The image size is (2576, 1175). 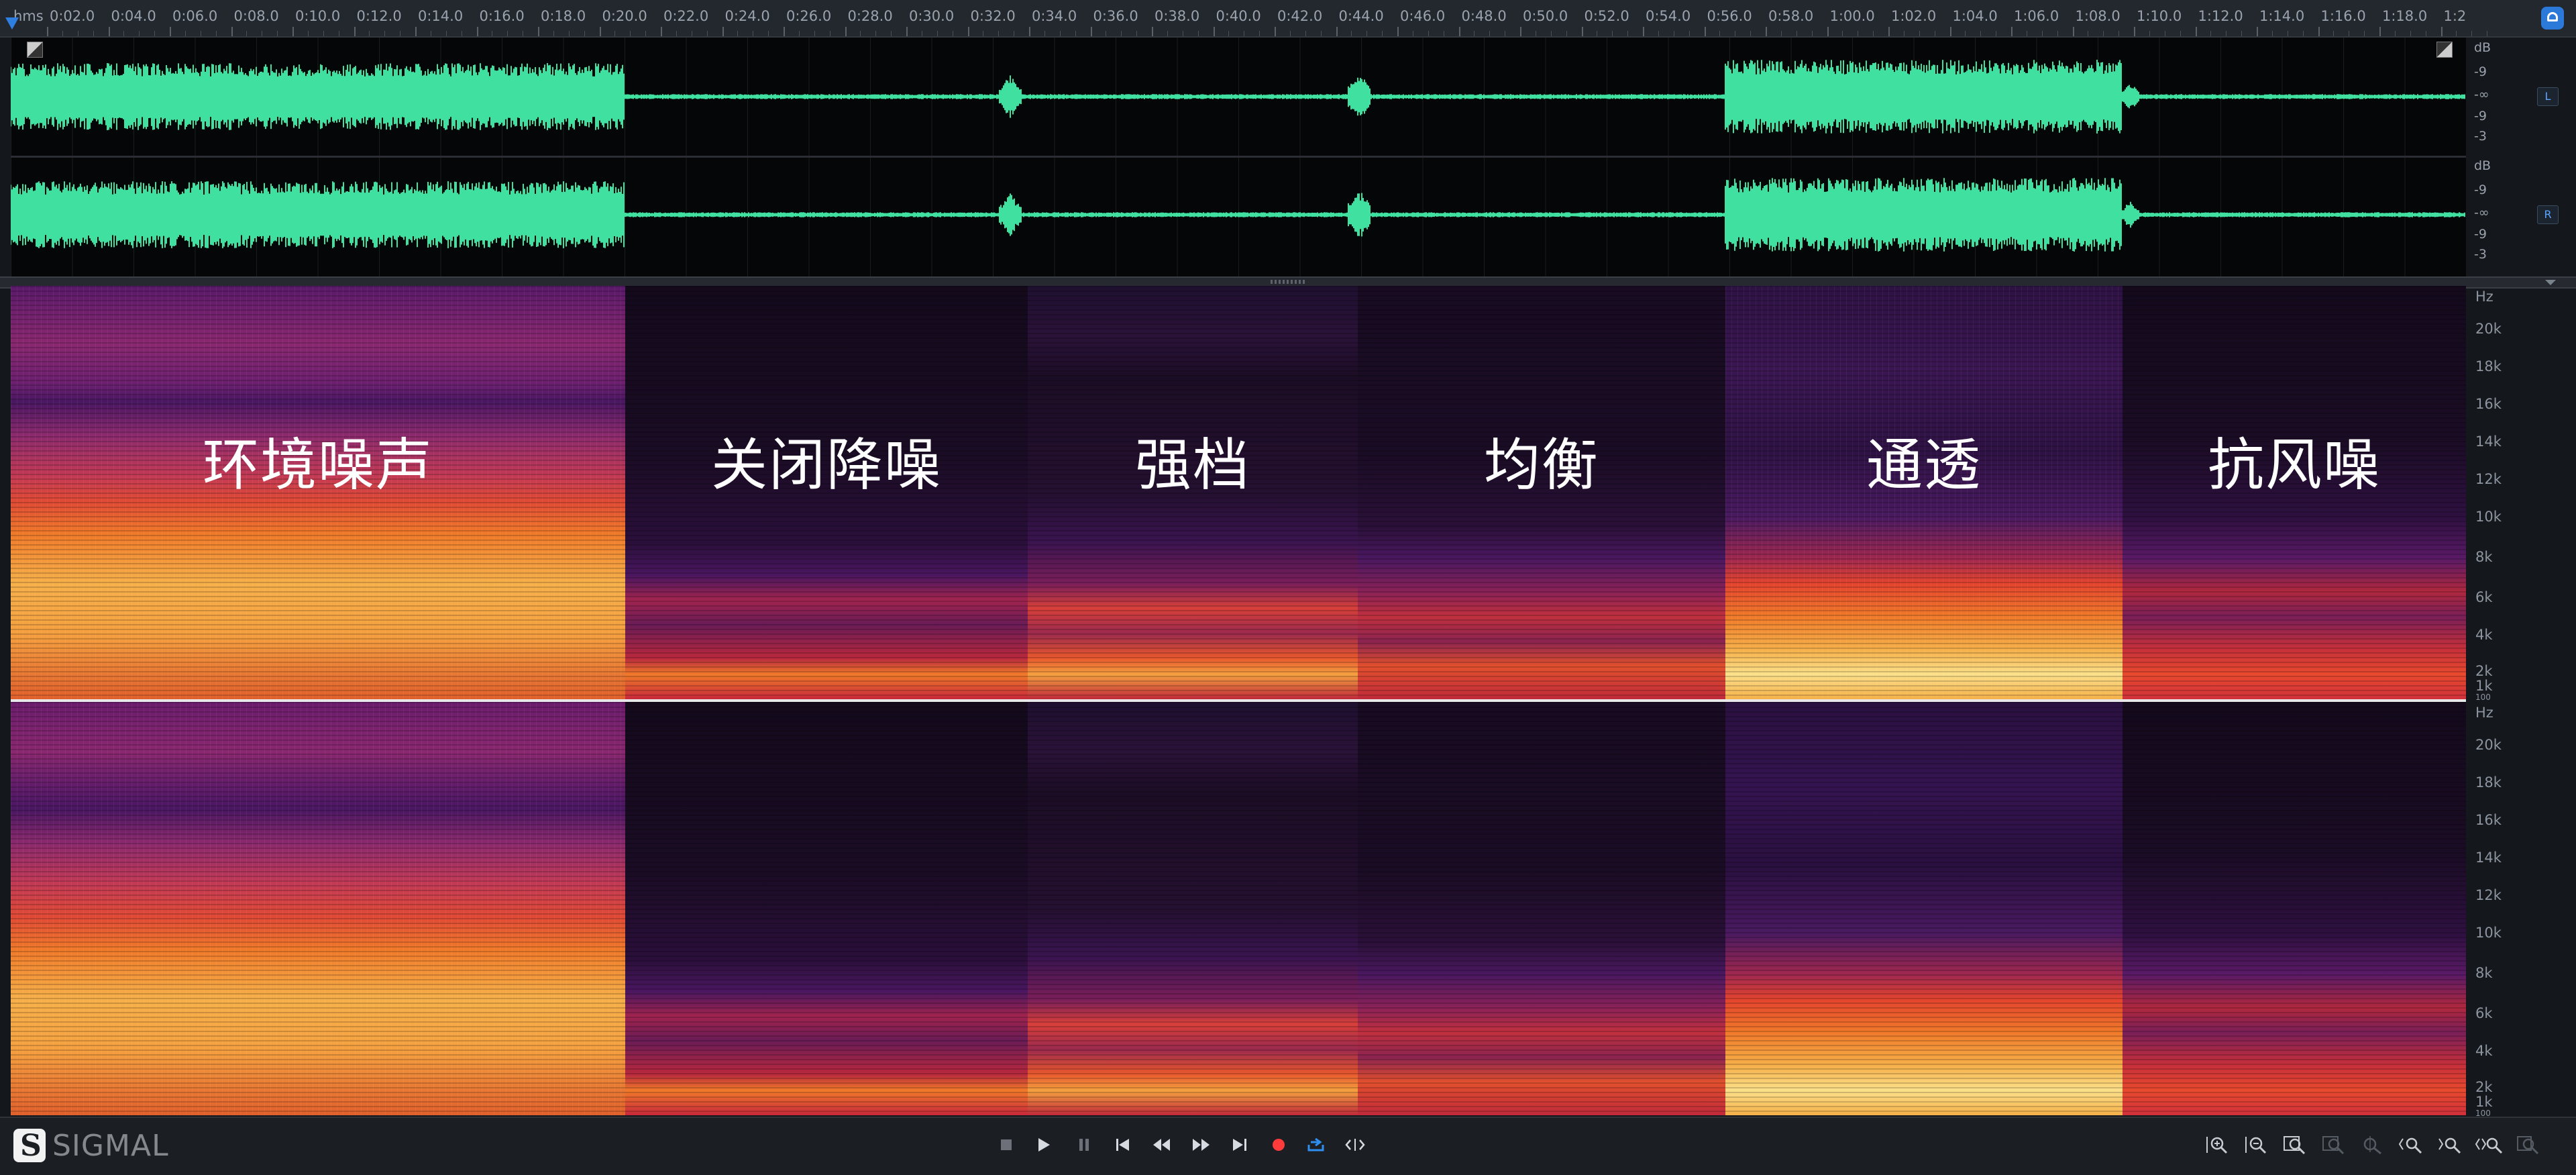 What do you see at coordinates (318, 492) in the screenshot?
I see `segment-ambient: 环境噪声` at bounding box center [318, 492].